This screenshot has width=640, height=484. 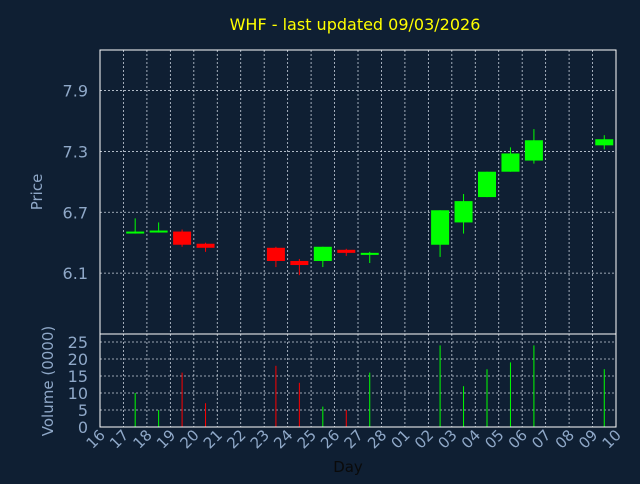 I want to click on volume-tick-label: 25, so click(x=78, y=342).